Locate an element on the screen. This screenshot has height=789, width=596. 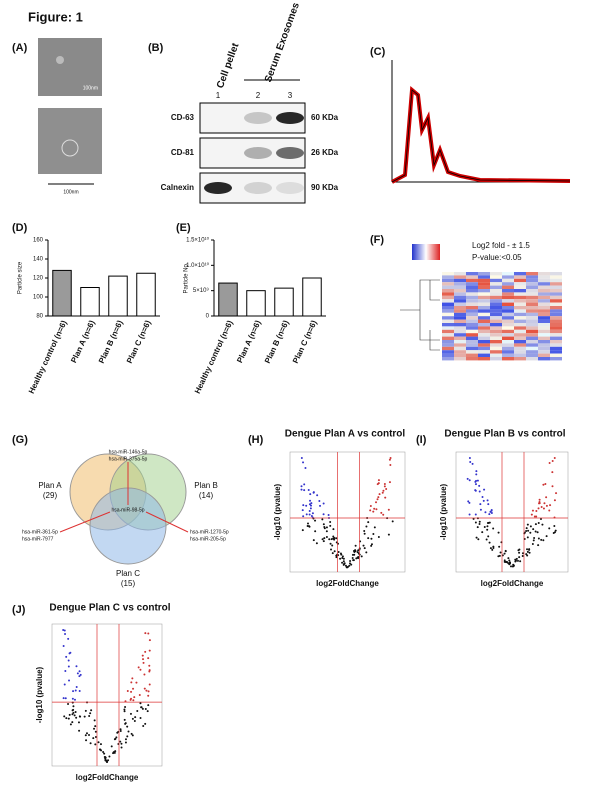
arrow is located at coordinates (85, 522).